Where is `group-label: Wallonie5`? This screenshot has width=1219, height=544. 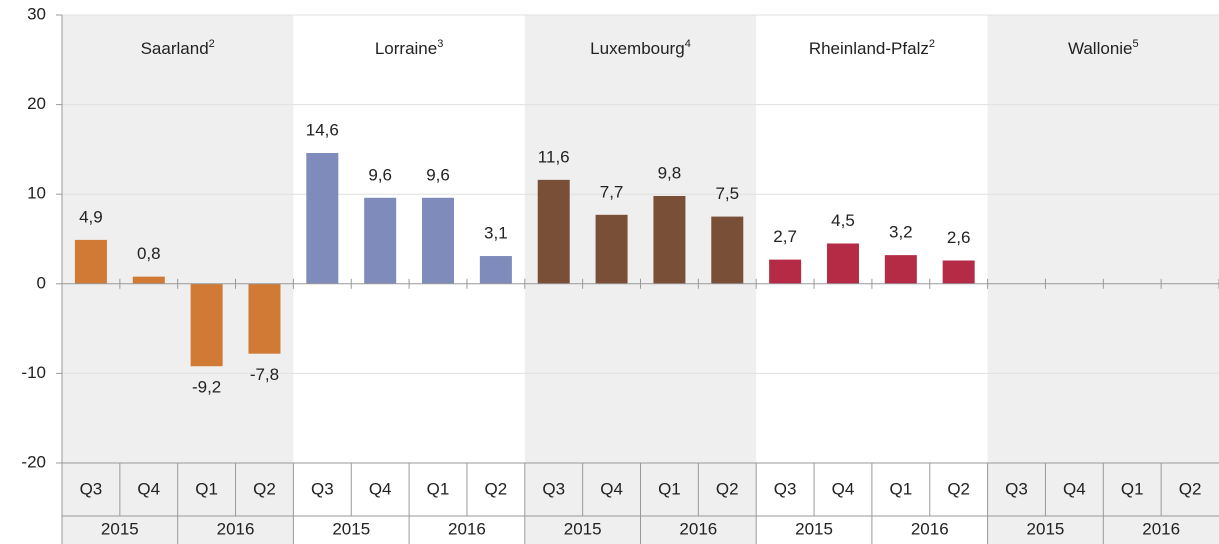 group-label: Wallonie5 is located at coordinates (1103, 48).